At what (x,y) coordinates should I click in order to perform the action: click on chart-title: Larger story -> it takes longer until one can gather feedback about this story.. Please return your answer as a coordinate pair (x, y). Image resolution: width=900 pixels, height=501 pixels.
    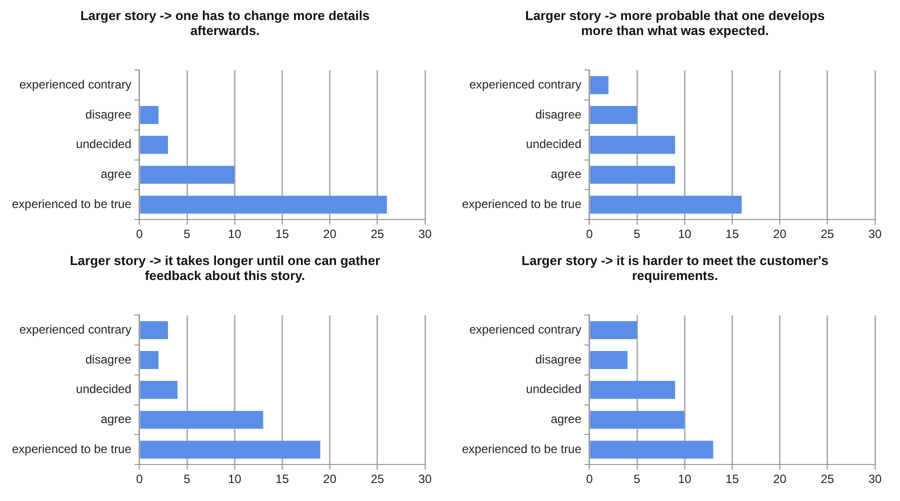
    Looking at the image, I should click on (225, 269).